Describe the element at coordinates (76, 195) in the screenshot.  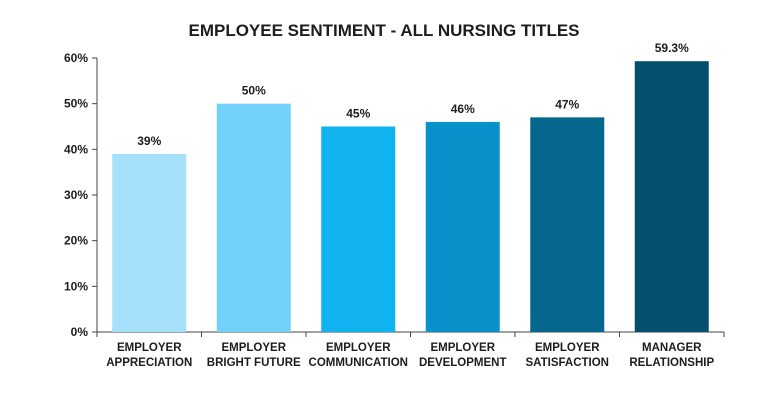
I see `y-tick-label: 30%` at that location.